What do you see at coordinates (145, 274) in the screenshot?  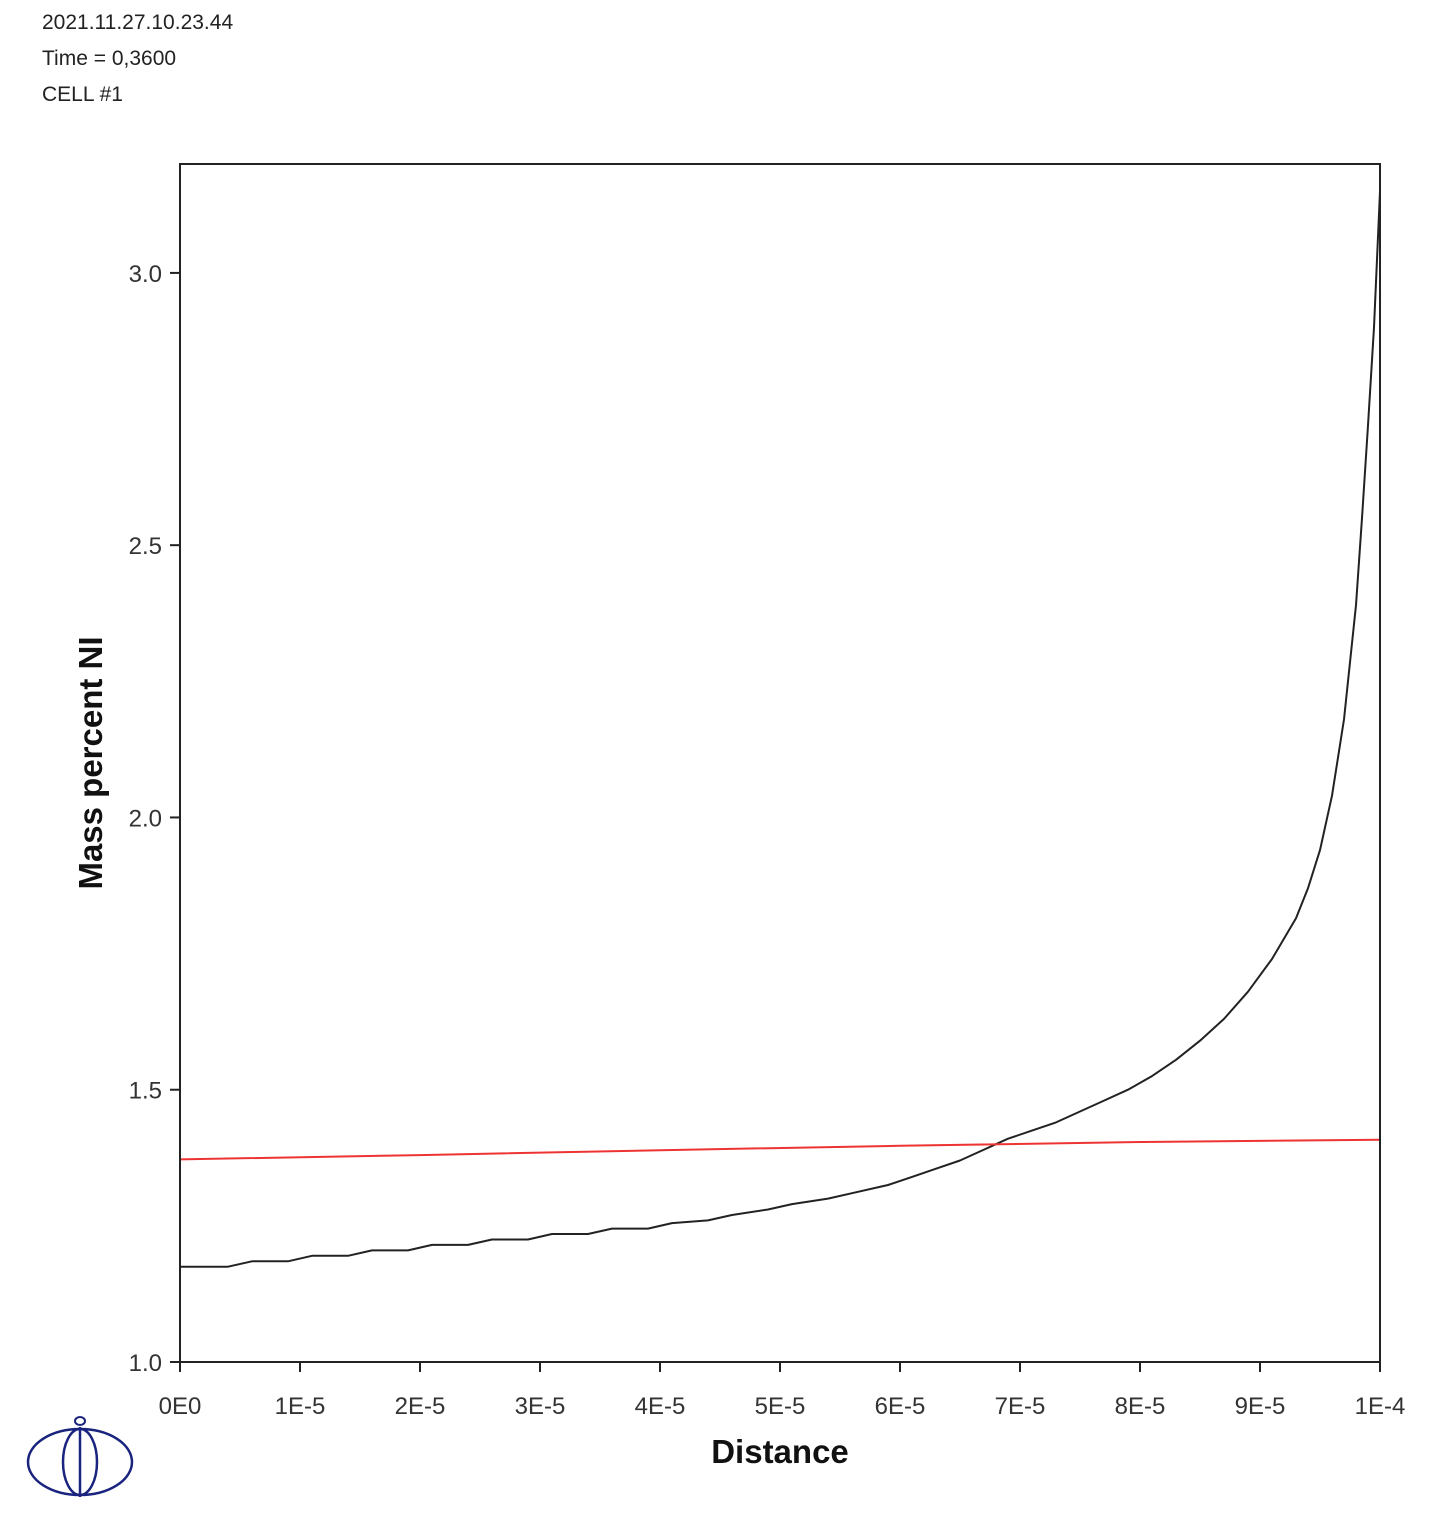 I see `y-tick-label: 3.0` at bounding box center [145, 274].